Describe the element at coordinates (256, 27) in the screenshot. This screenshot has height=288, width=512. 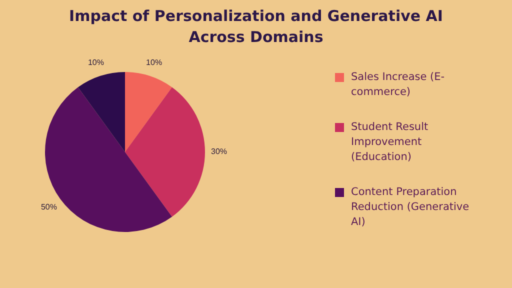
I see `chart-title: Impact of Personalization and Generative AI Across Domains` at that location.